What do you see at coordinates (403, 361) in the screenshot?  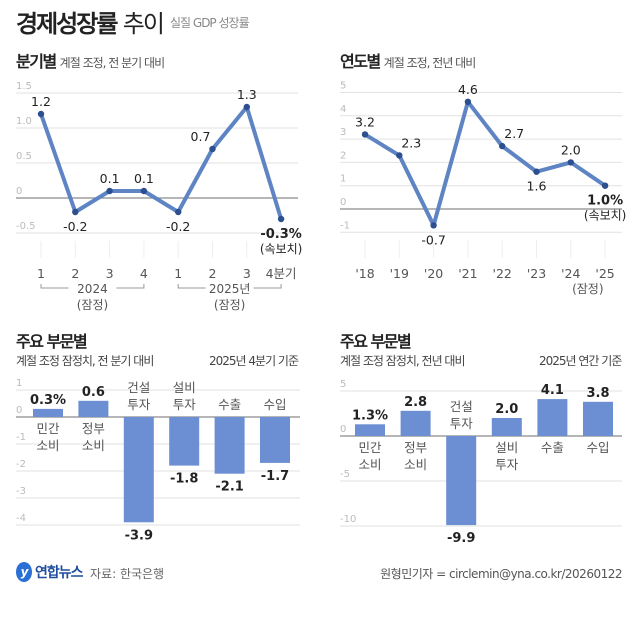 I see `sector-a-subtitle: 계절 조정 잠정치, 전년 대비` at bounding box center [403, 361].